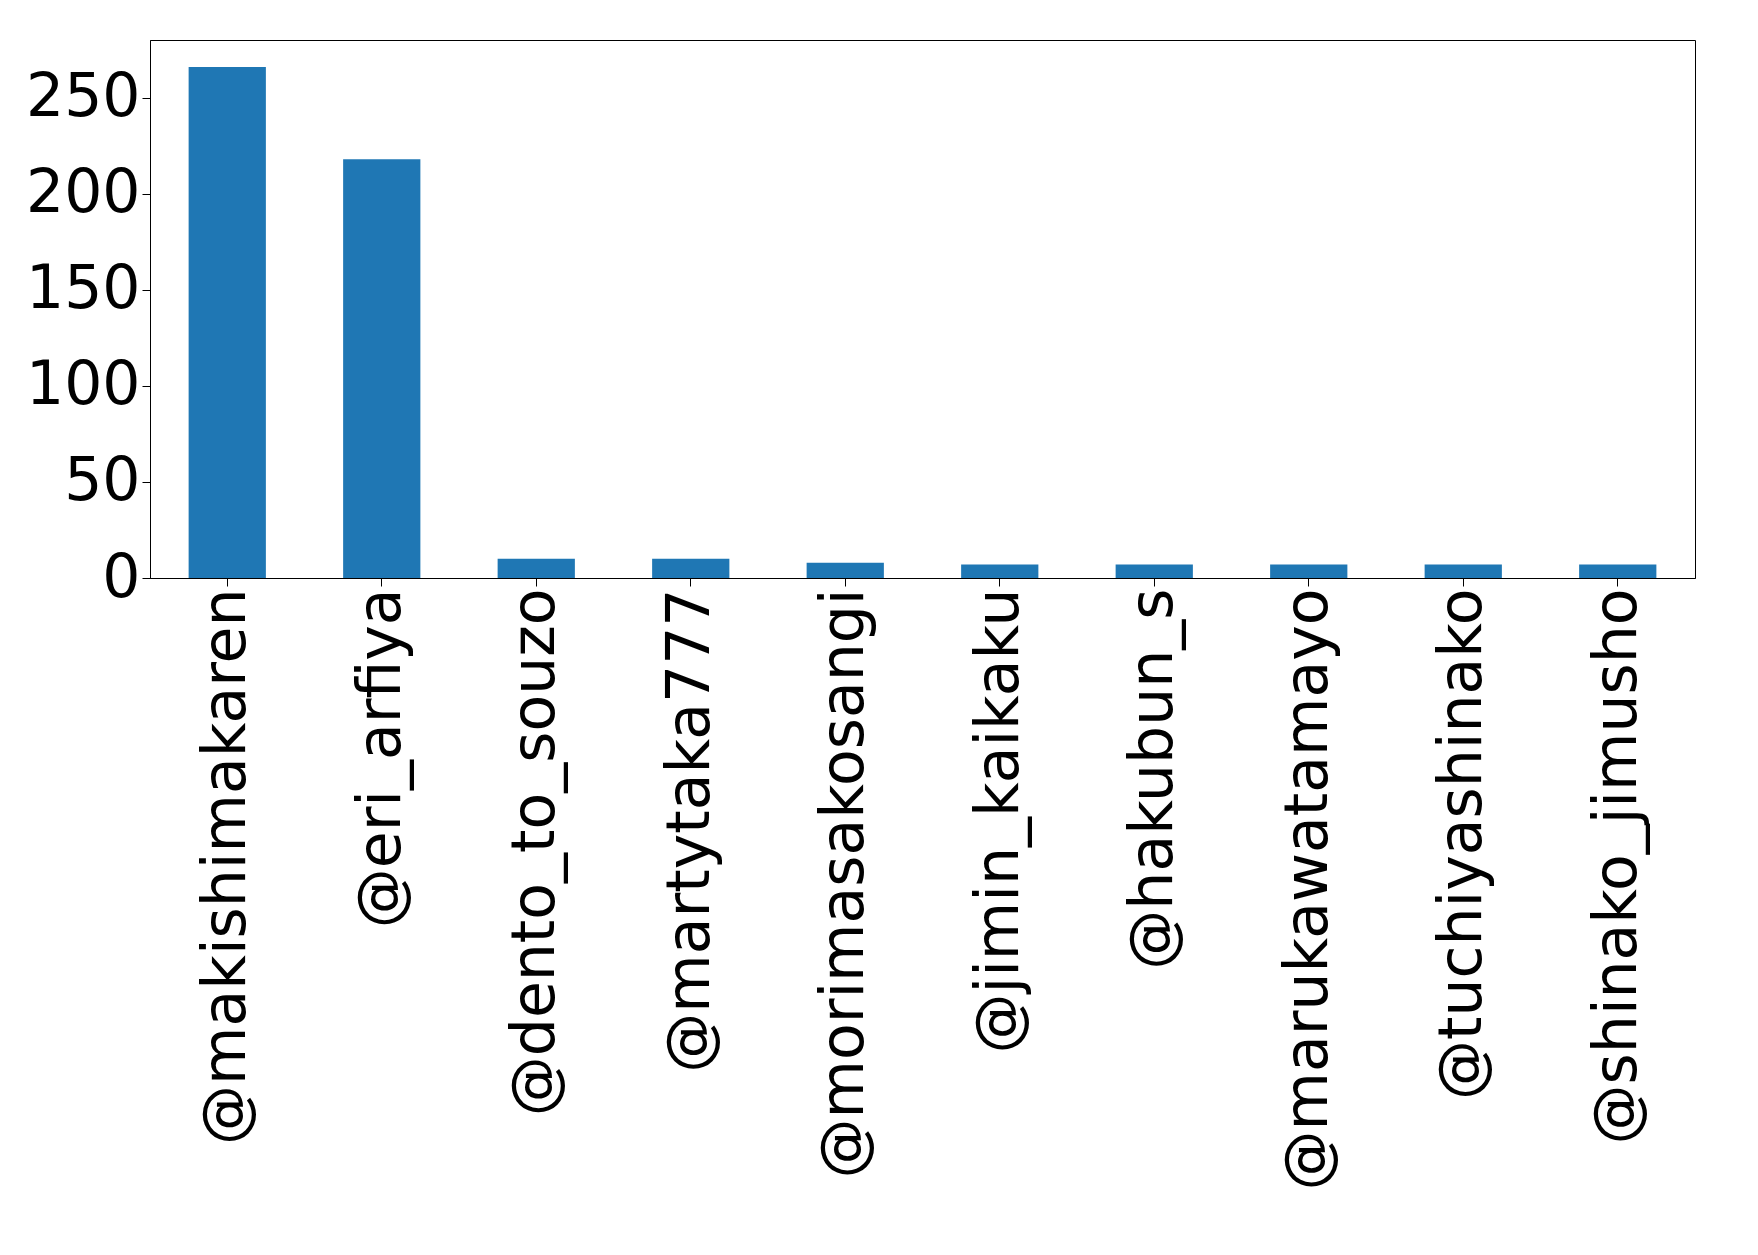 This screenshot has width=1758, height=1255. What do you see at coordinates (687, 830) in the screenshot?
I see `x-tick-label: @martytaka777` at bounding box center [687, 830].